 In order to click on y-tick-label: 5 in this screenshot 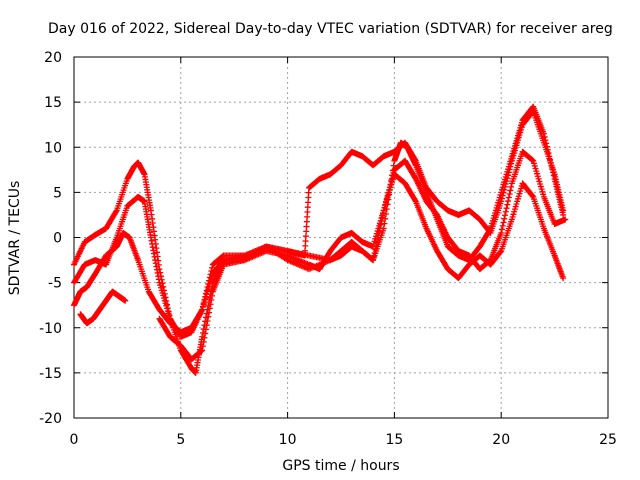, I will do `click(57, 193)`.